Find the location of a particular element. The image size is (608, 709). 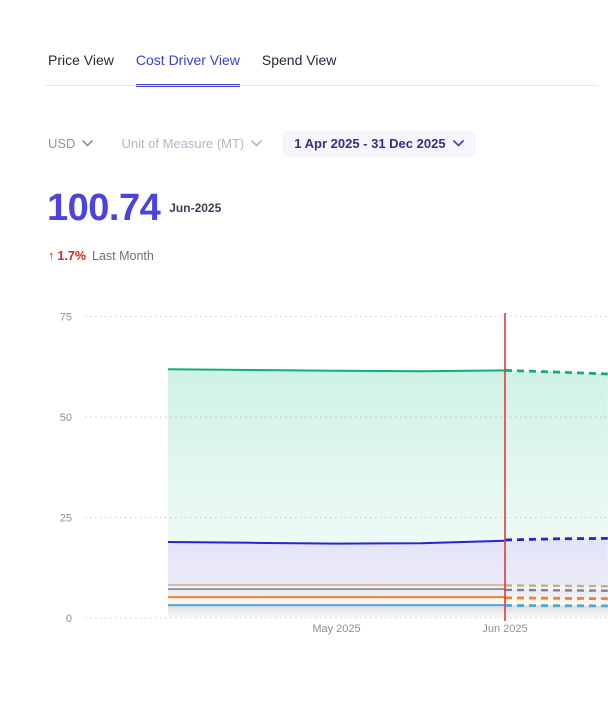

view-tabs: Price View Cost Driver View Spend View is located at coordinates (192, 69).